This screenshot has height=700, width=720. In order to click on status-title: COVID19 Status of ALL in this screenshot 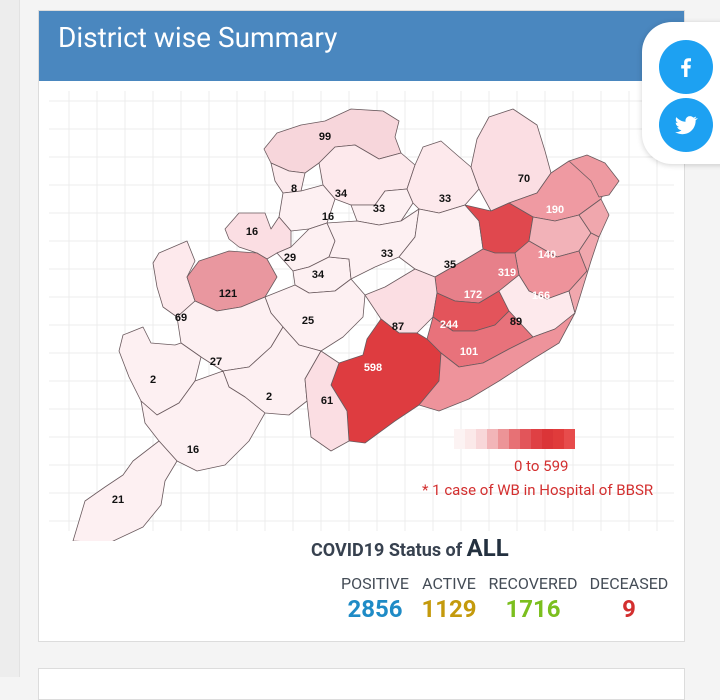, I will do `click(410, 548)`.